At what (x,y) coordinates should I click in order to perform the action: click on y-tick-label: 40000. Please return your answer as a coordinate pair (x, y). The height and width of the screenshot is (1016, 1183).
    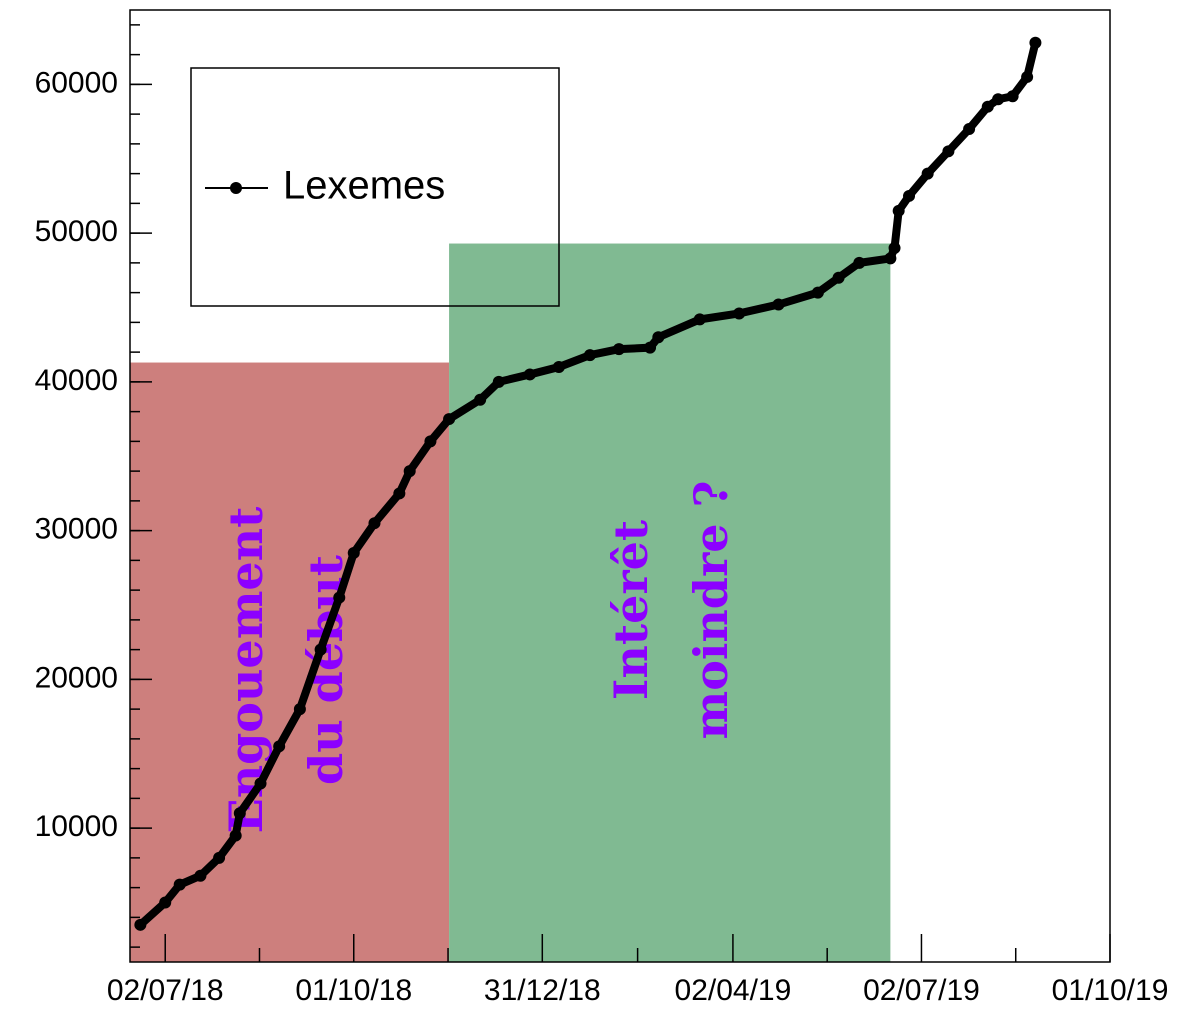
    Looking at the image, I should click on (76, 380).